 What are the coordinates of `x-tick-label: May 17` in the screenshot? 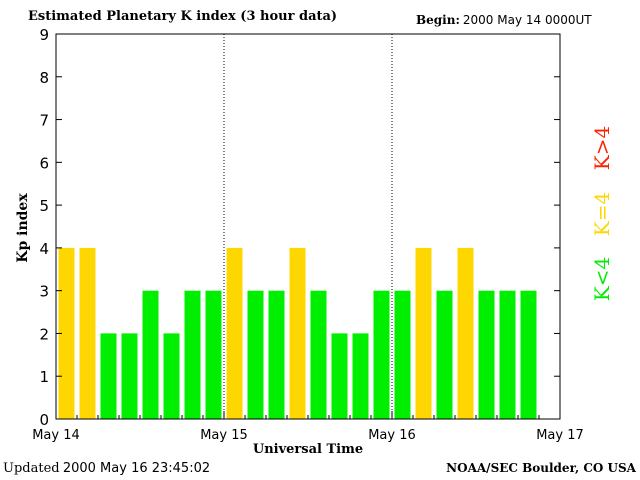 It's located at (560, 435).